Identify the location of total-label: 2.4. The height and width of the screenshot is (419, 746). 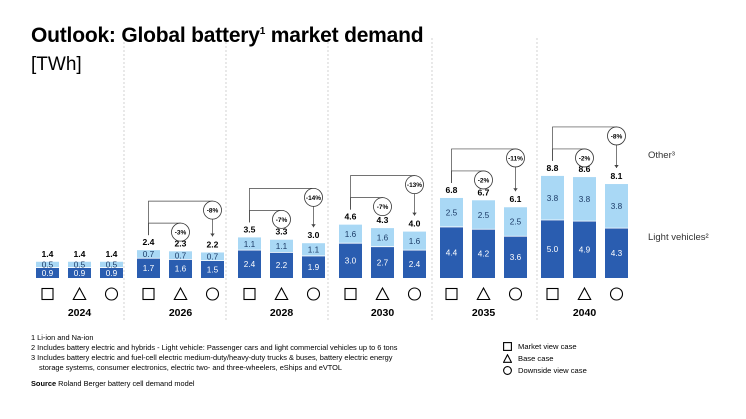
(149, 242).